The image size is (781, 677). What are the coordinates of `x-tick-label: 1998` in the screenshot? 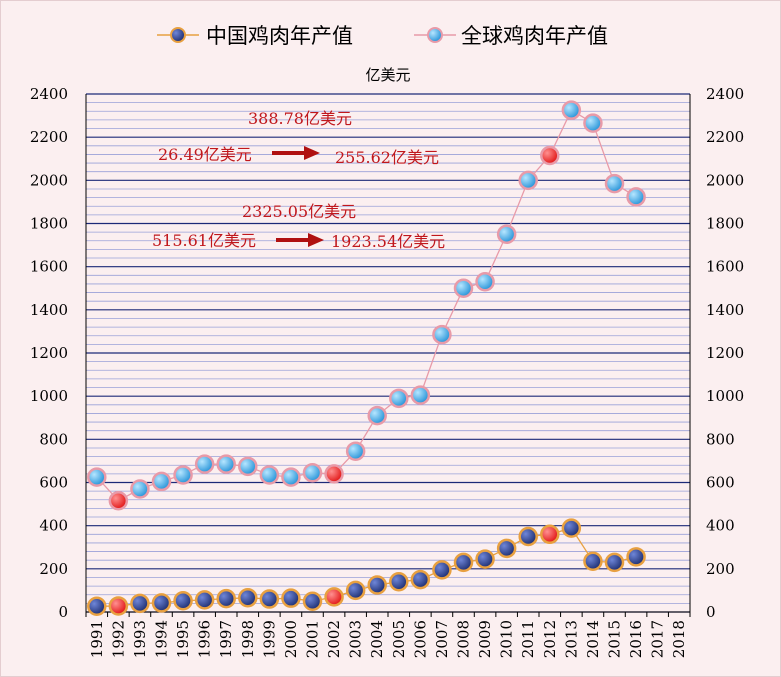 It's located at (248, 639).